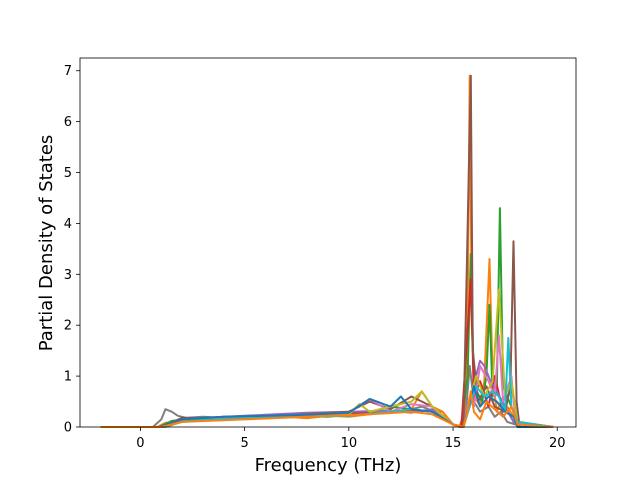 This screenshot has height=480, width=640. Describe the element at coordinates (68, 71) in the screenshot. I see `y-tick-label: 7` at that location.